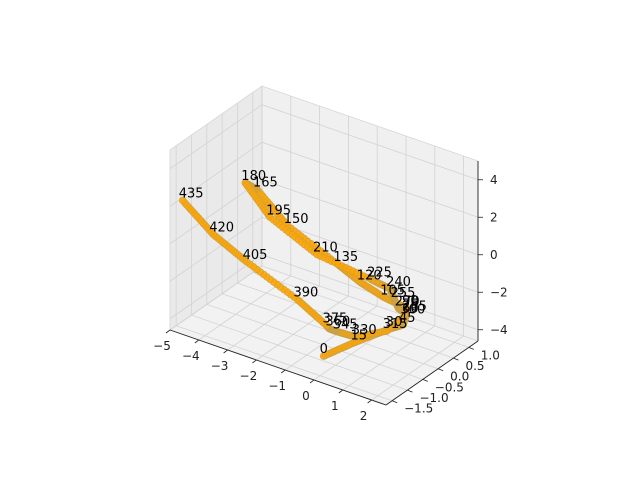  I want to click on point-label: 300, so click(413, 309).